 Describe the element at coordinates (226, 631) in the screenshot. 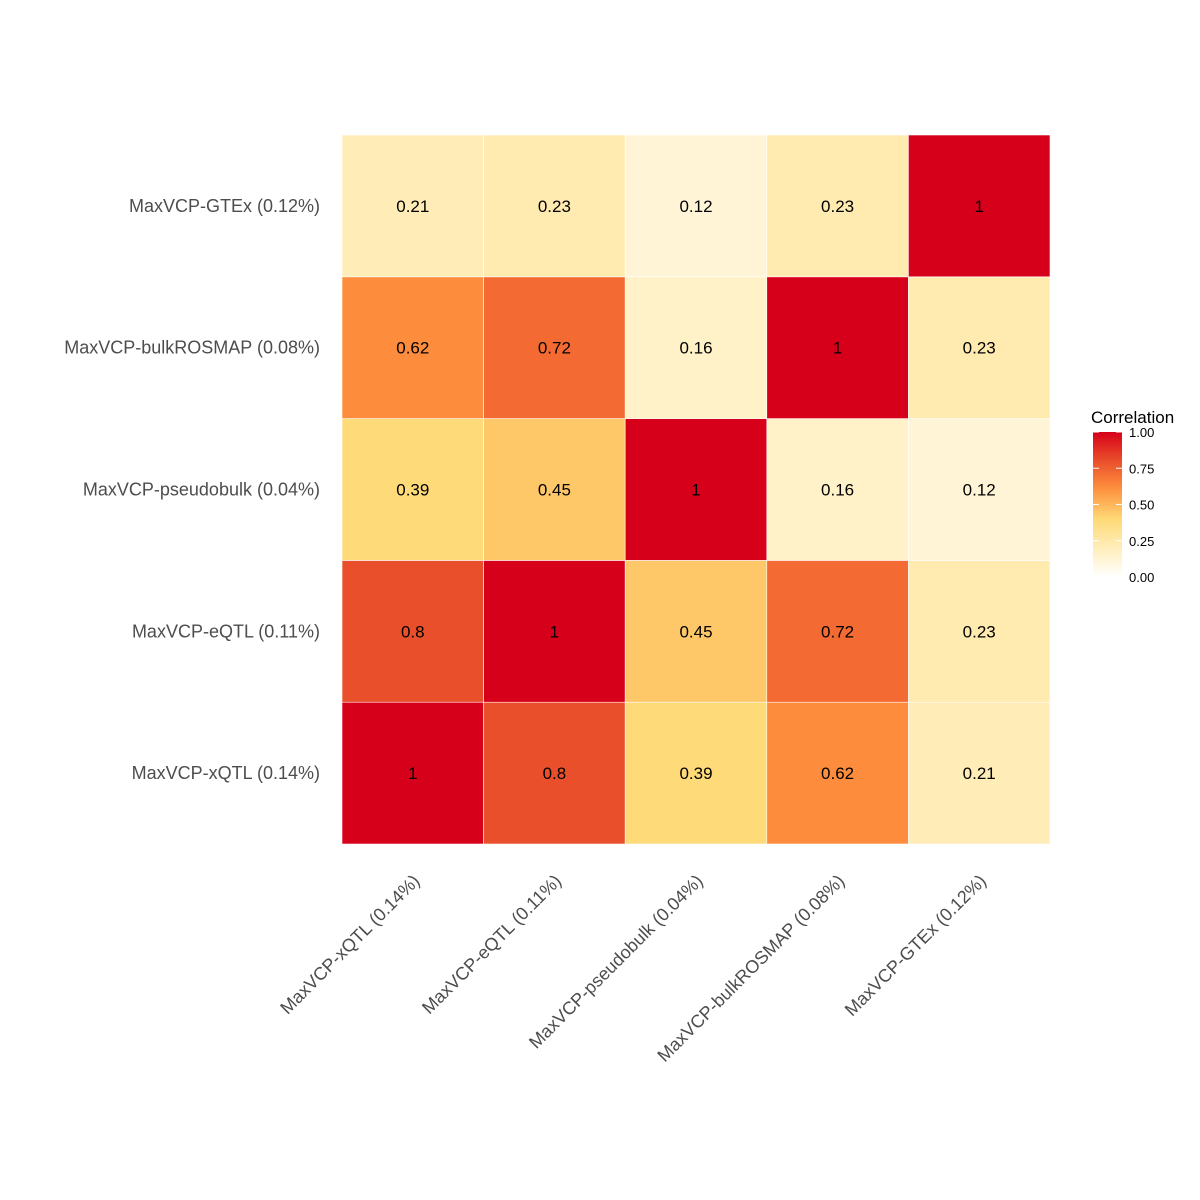

I see `y-tick-label: MaxVCP-eQTL (0.11%)` at that location.